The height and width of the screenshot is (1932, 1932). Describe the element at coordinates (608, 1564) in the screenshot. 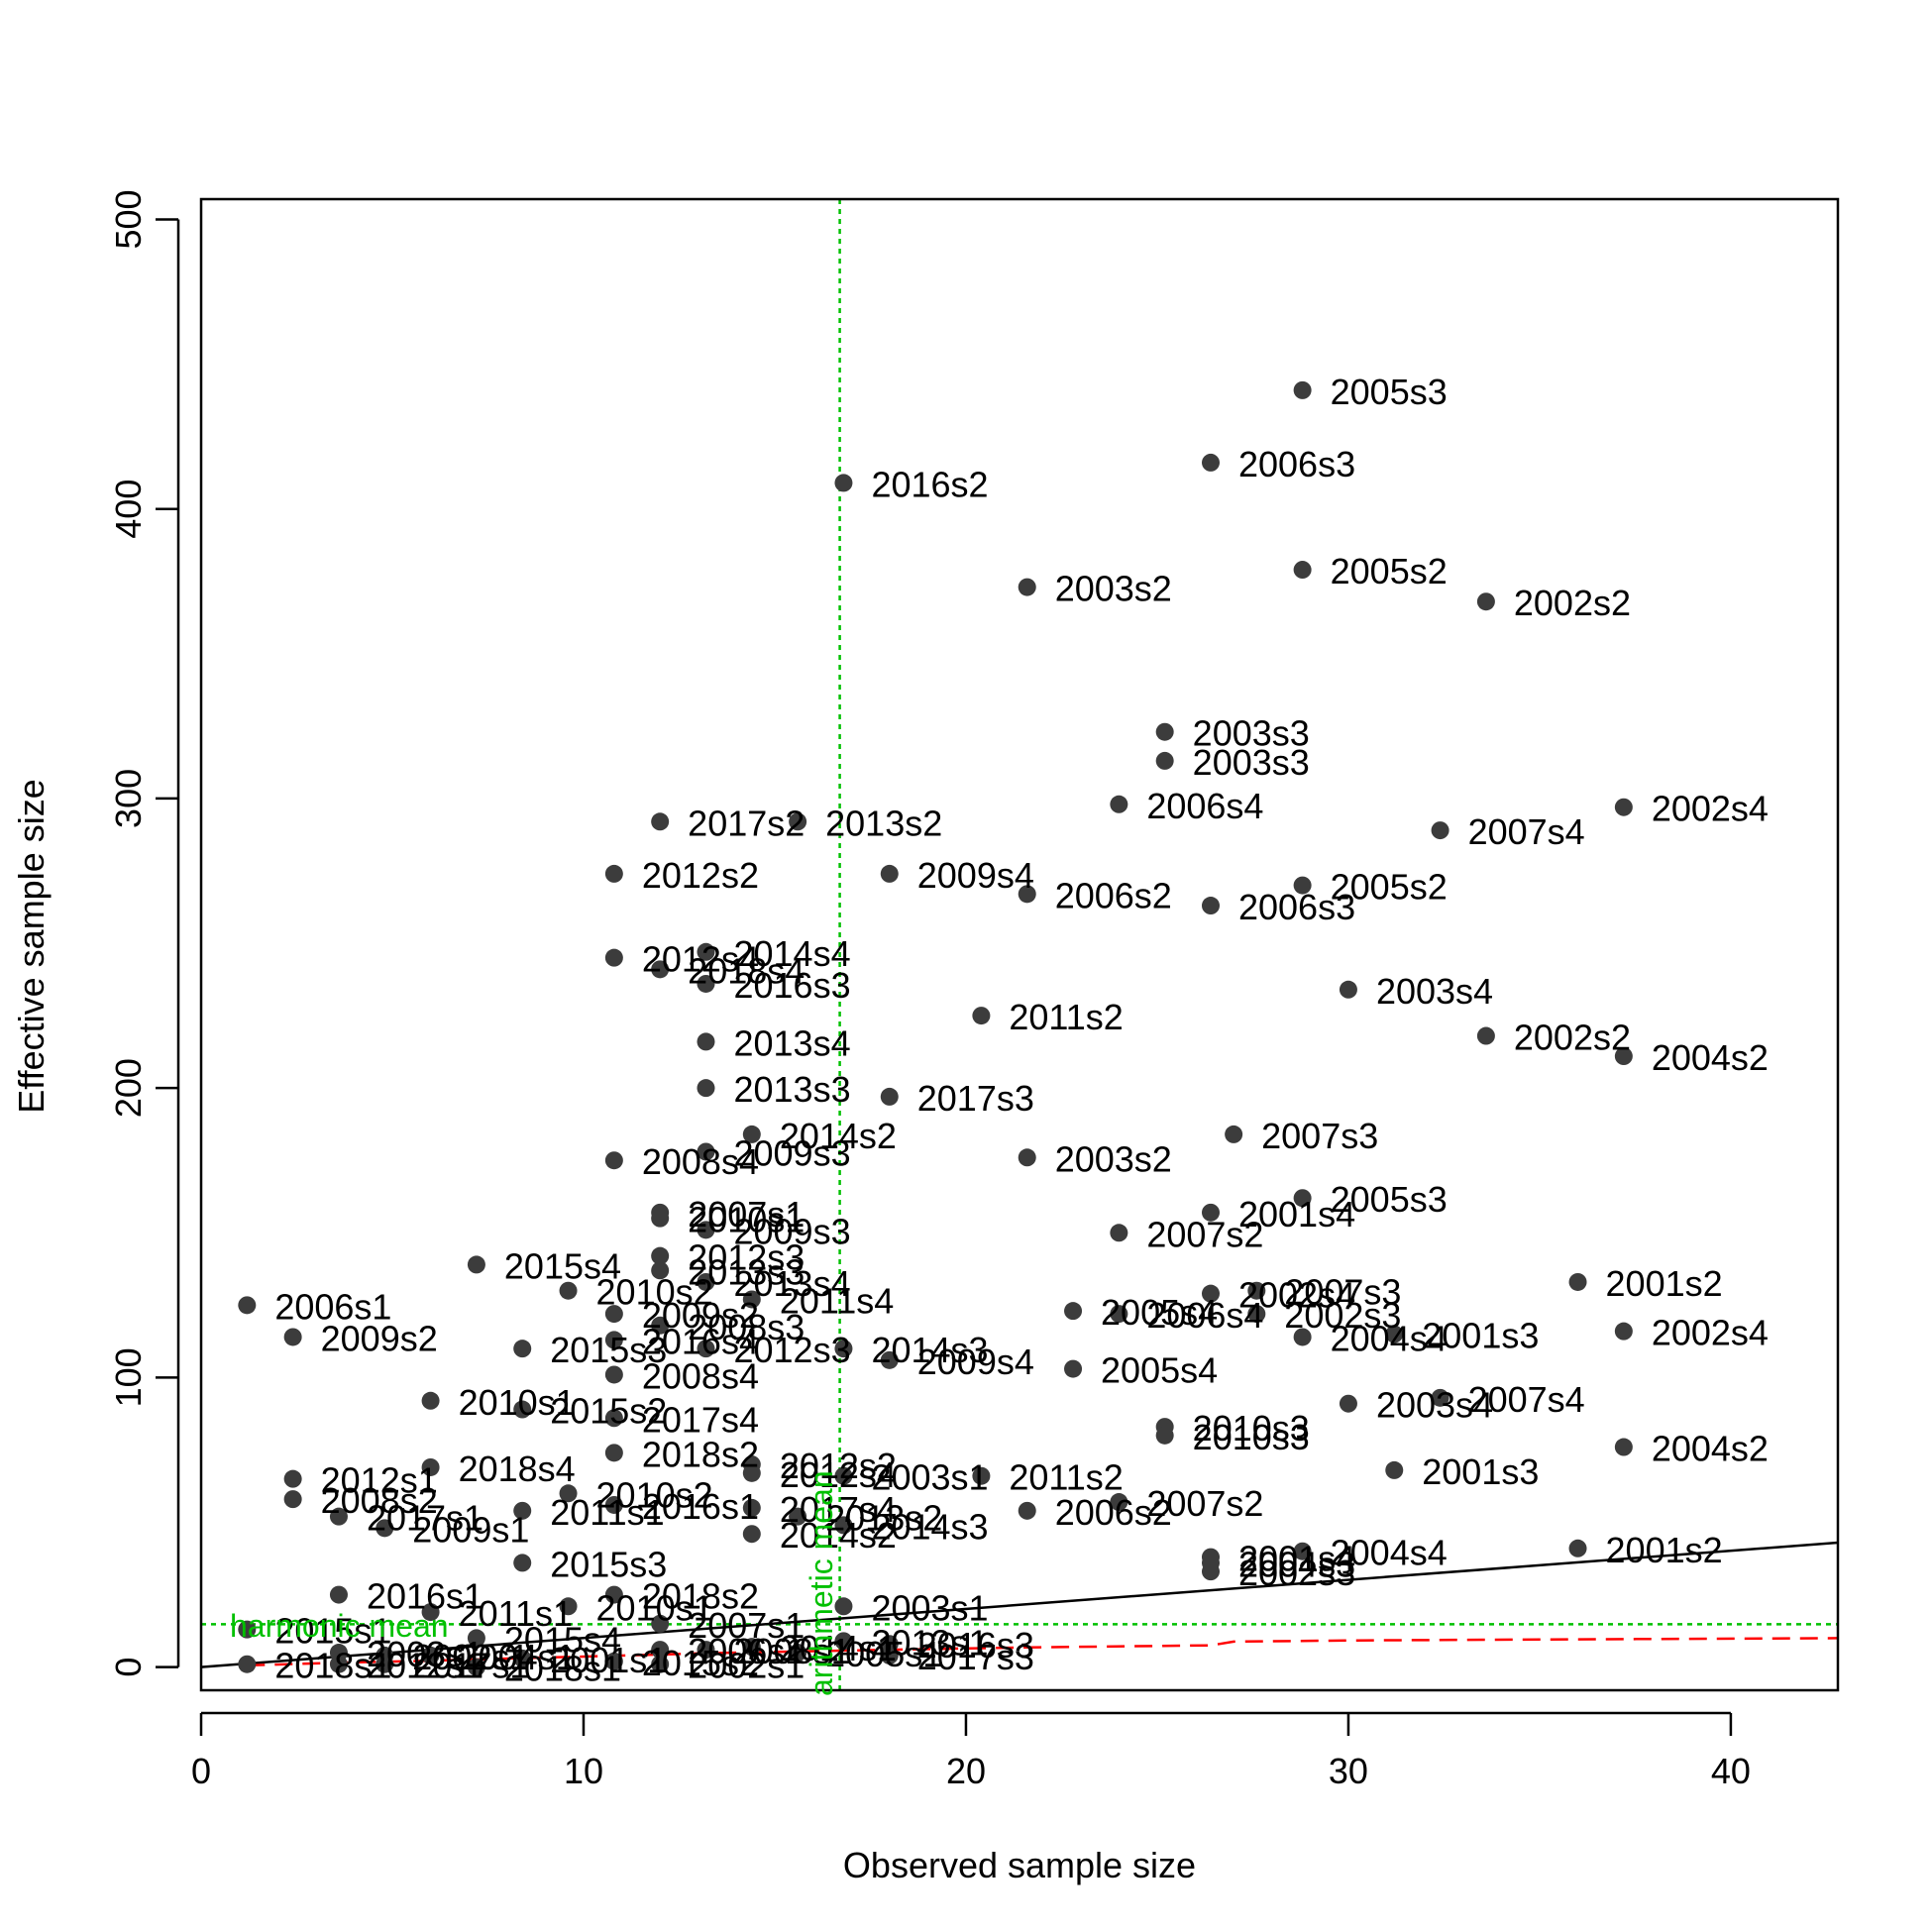

I see `point-label: 2015s3` at that location.